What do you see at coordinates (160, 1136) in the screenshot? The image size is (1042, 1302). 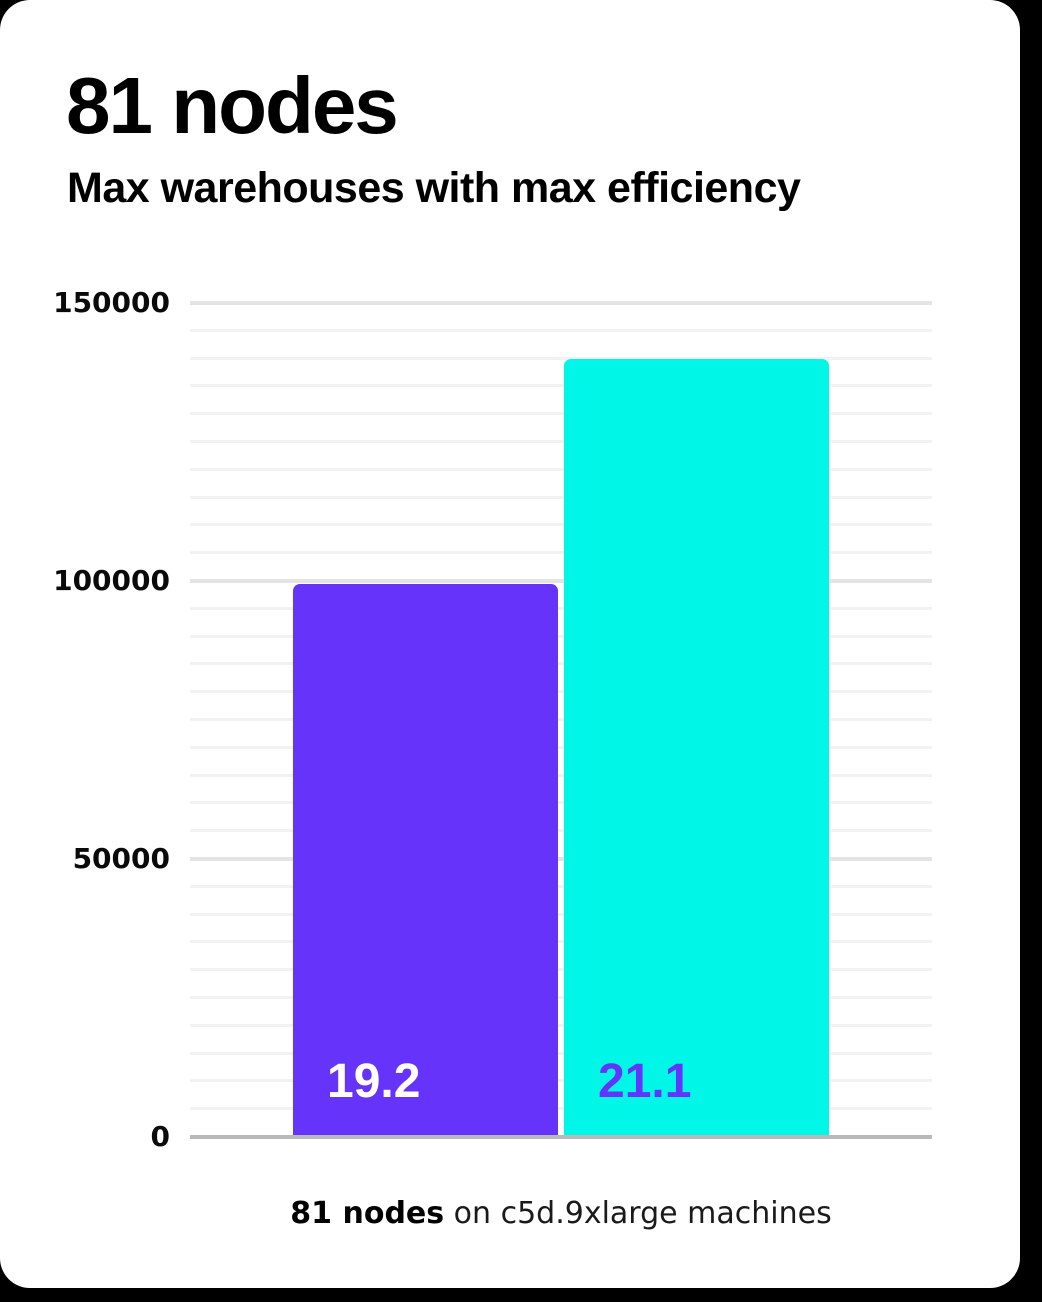 I see `y-tick-0: 0` at bounding box center [160, 1136].